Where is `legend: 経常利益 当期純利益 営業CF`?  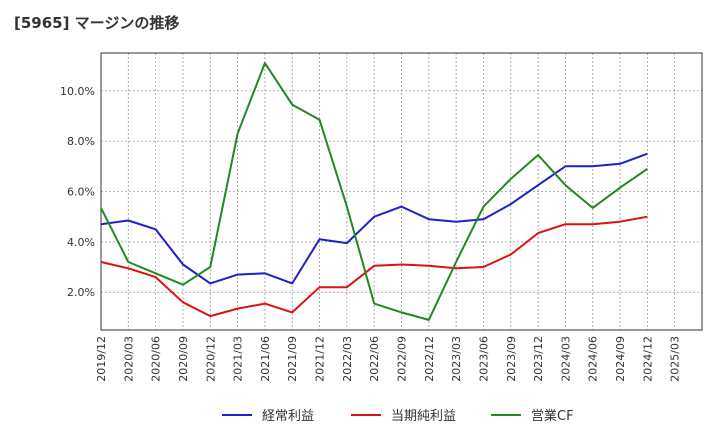
legend: 経常利益 当期純利益 営業CF is located at coordinates (398, 416).